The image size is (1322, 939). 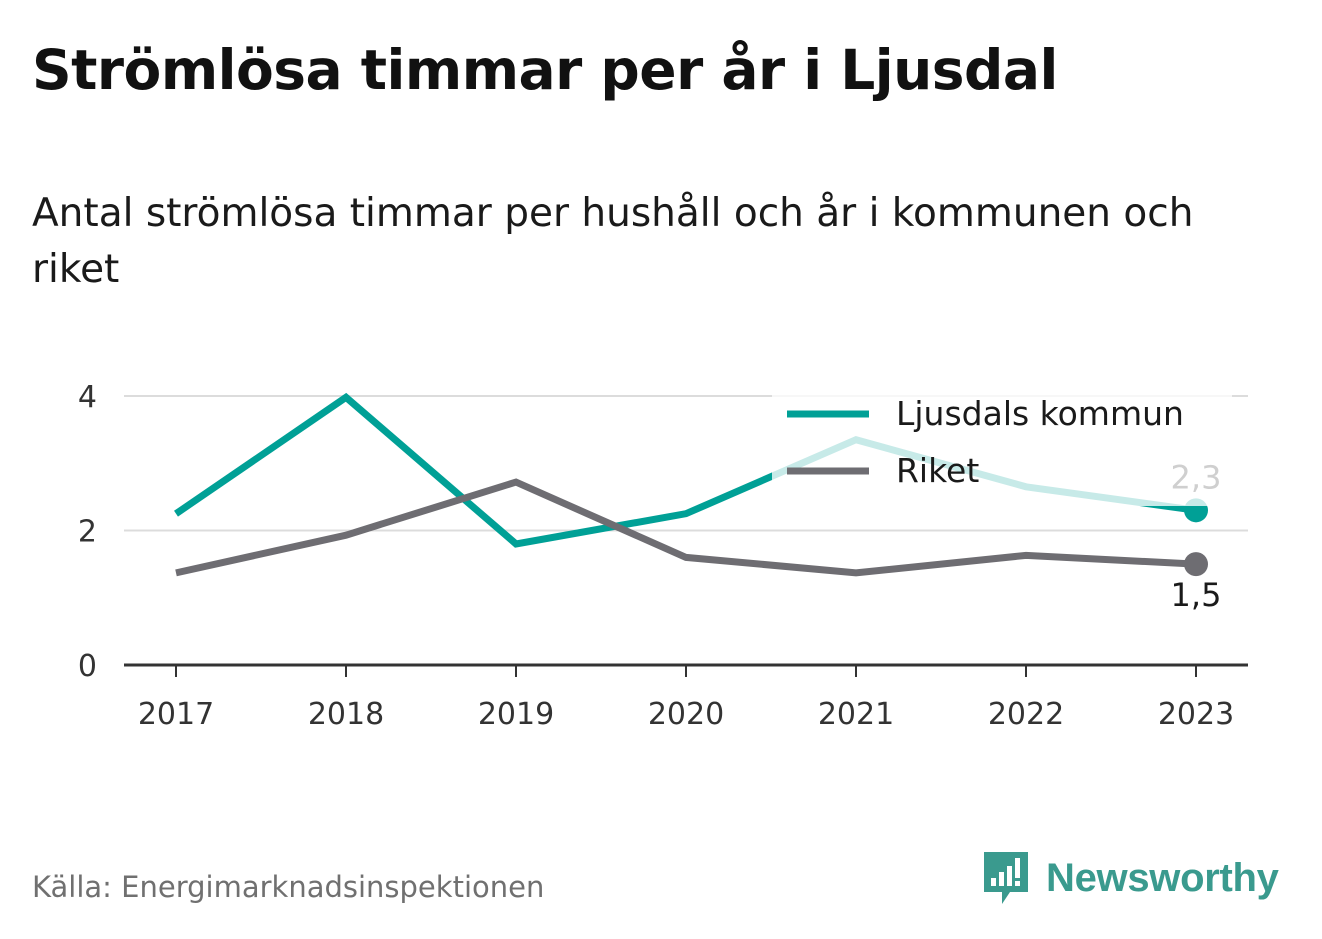 I want to click on x-tick-label: 2019, so click(x=516, y=714).